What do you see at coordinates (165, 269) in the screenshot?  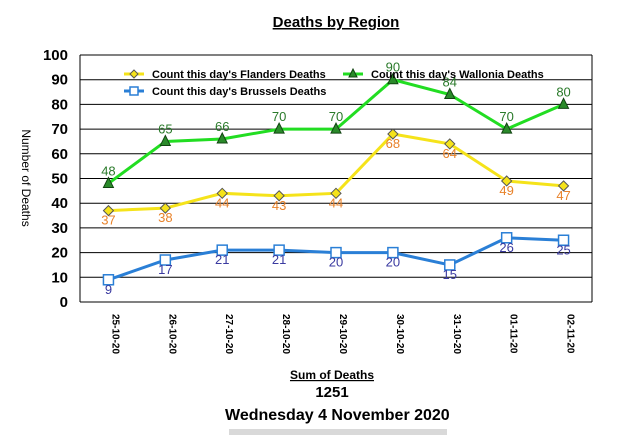 I see `data-label: 17` at bounding box center [165, 269].